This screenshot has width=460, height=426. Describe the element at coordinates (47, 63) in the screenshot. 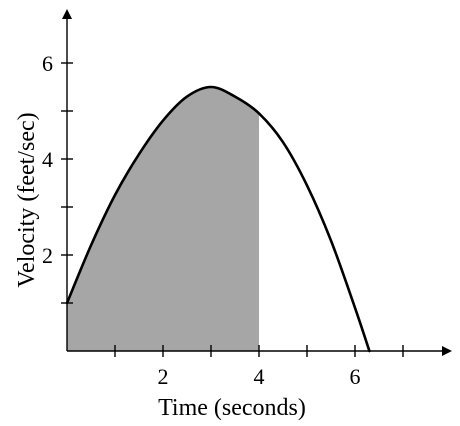

I see `y-tick-label-6: 6` at that location.